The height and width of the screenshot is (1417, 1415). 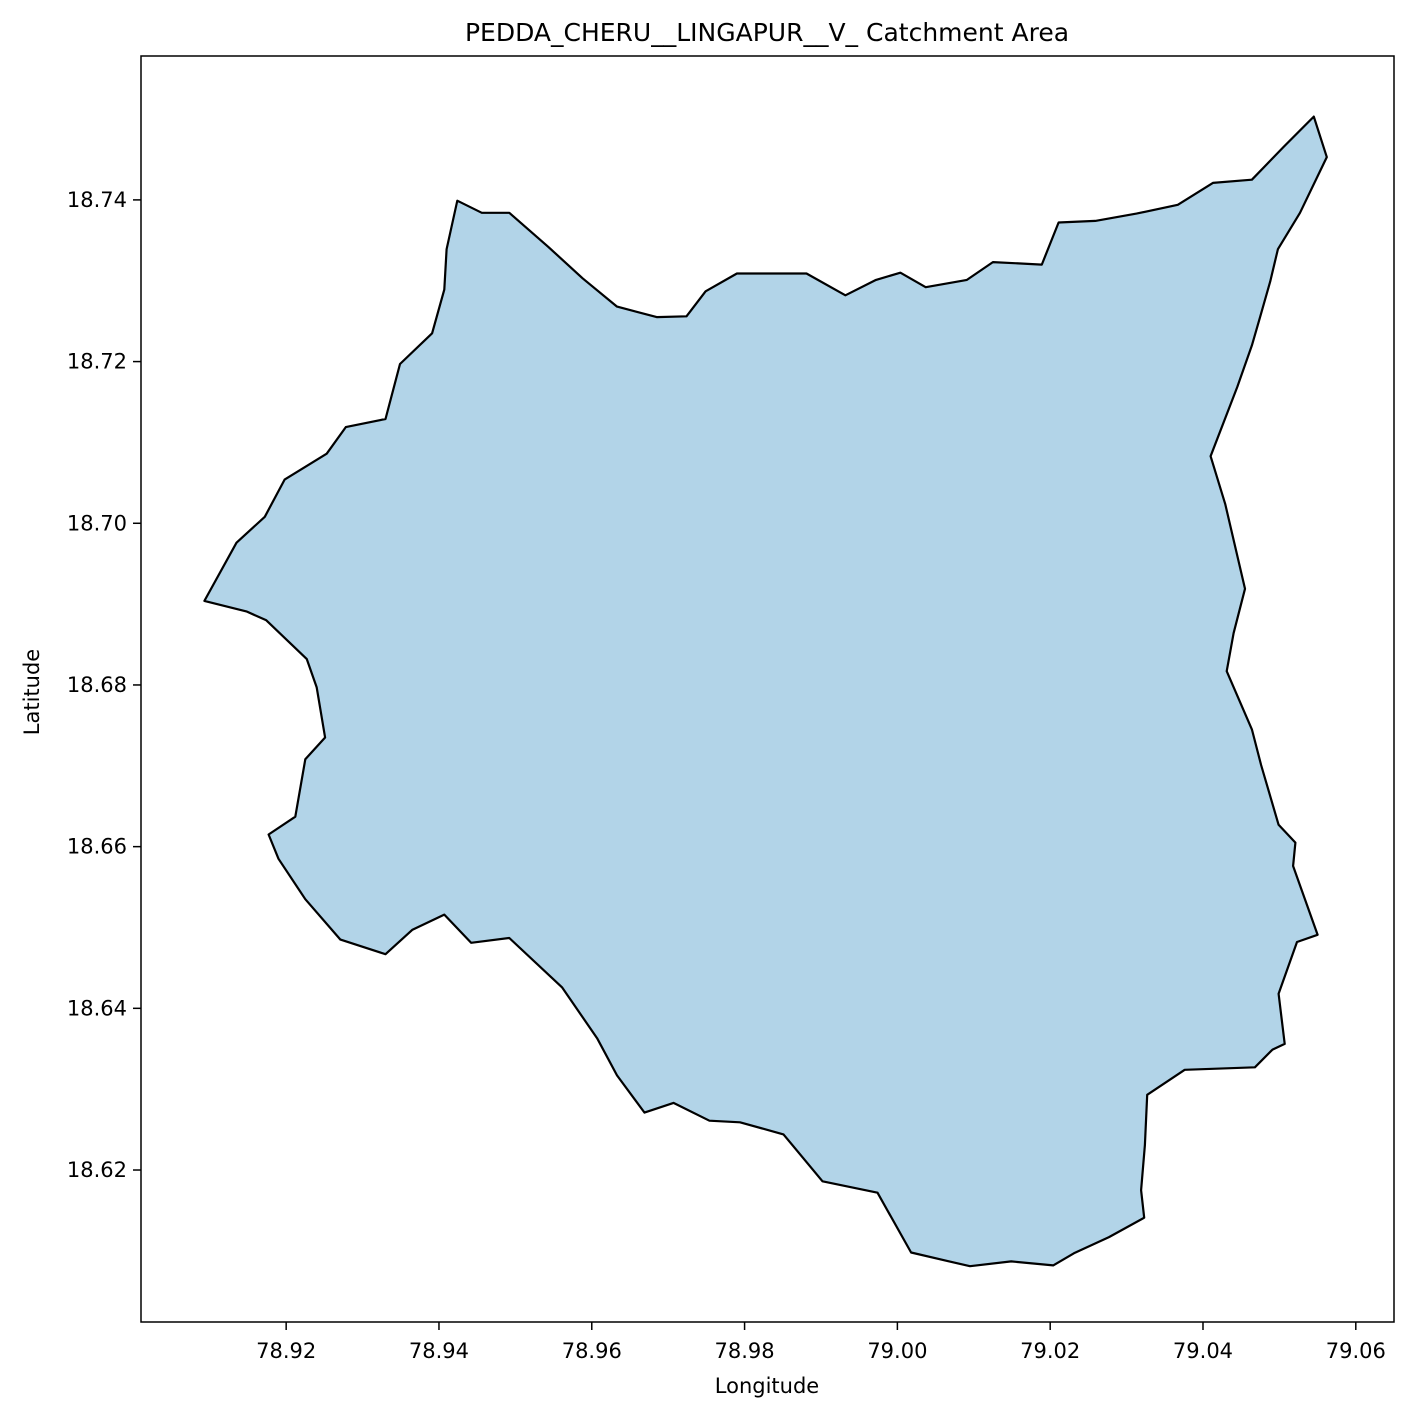 What do you see at coordinates (767, 32) in the screenshot?
I see `map-title: PEDDA_CHERU__LINGAPUR__V_ Catchment Area` at bounding box center [767, 32].